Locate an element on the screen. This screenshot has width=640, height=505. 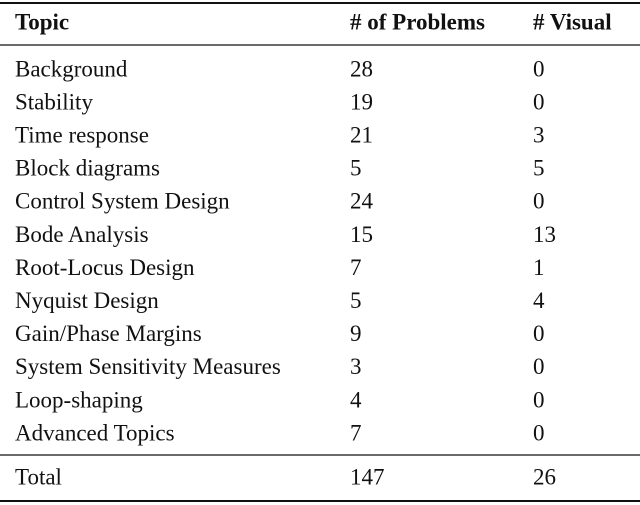
cell-topic: Loop-shaping is located at coordinates (79, 399).